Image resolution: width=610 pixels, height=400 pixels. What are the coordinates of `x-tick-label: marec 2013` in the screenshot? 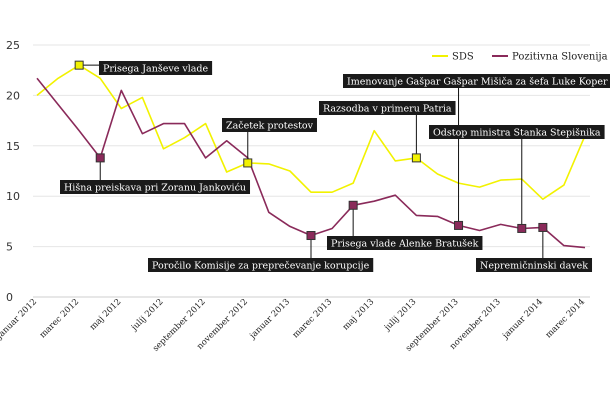 It's located at (312, 318).